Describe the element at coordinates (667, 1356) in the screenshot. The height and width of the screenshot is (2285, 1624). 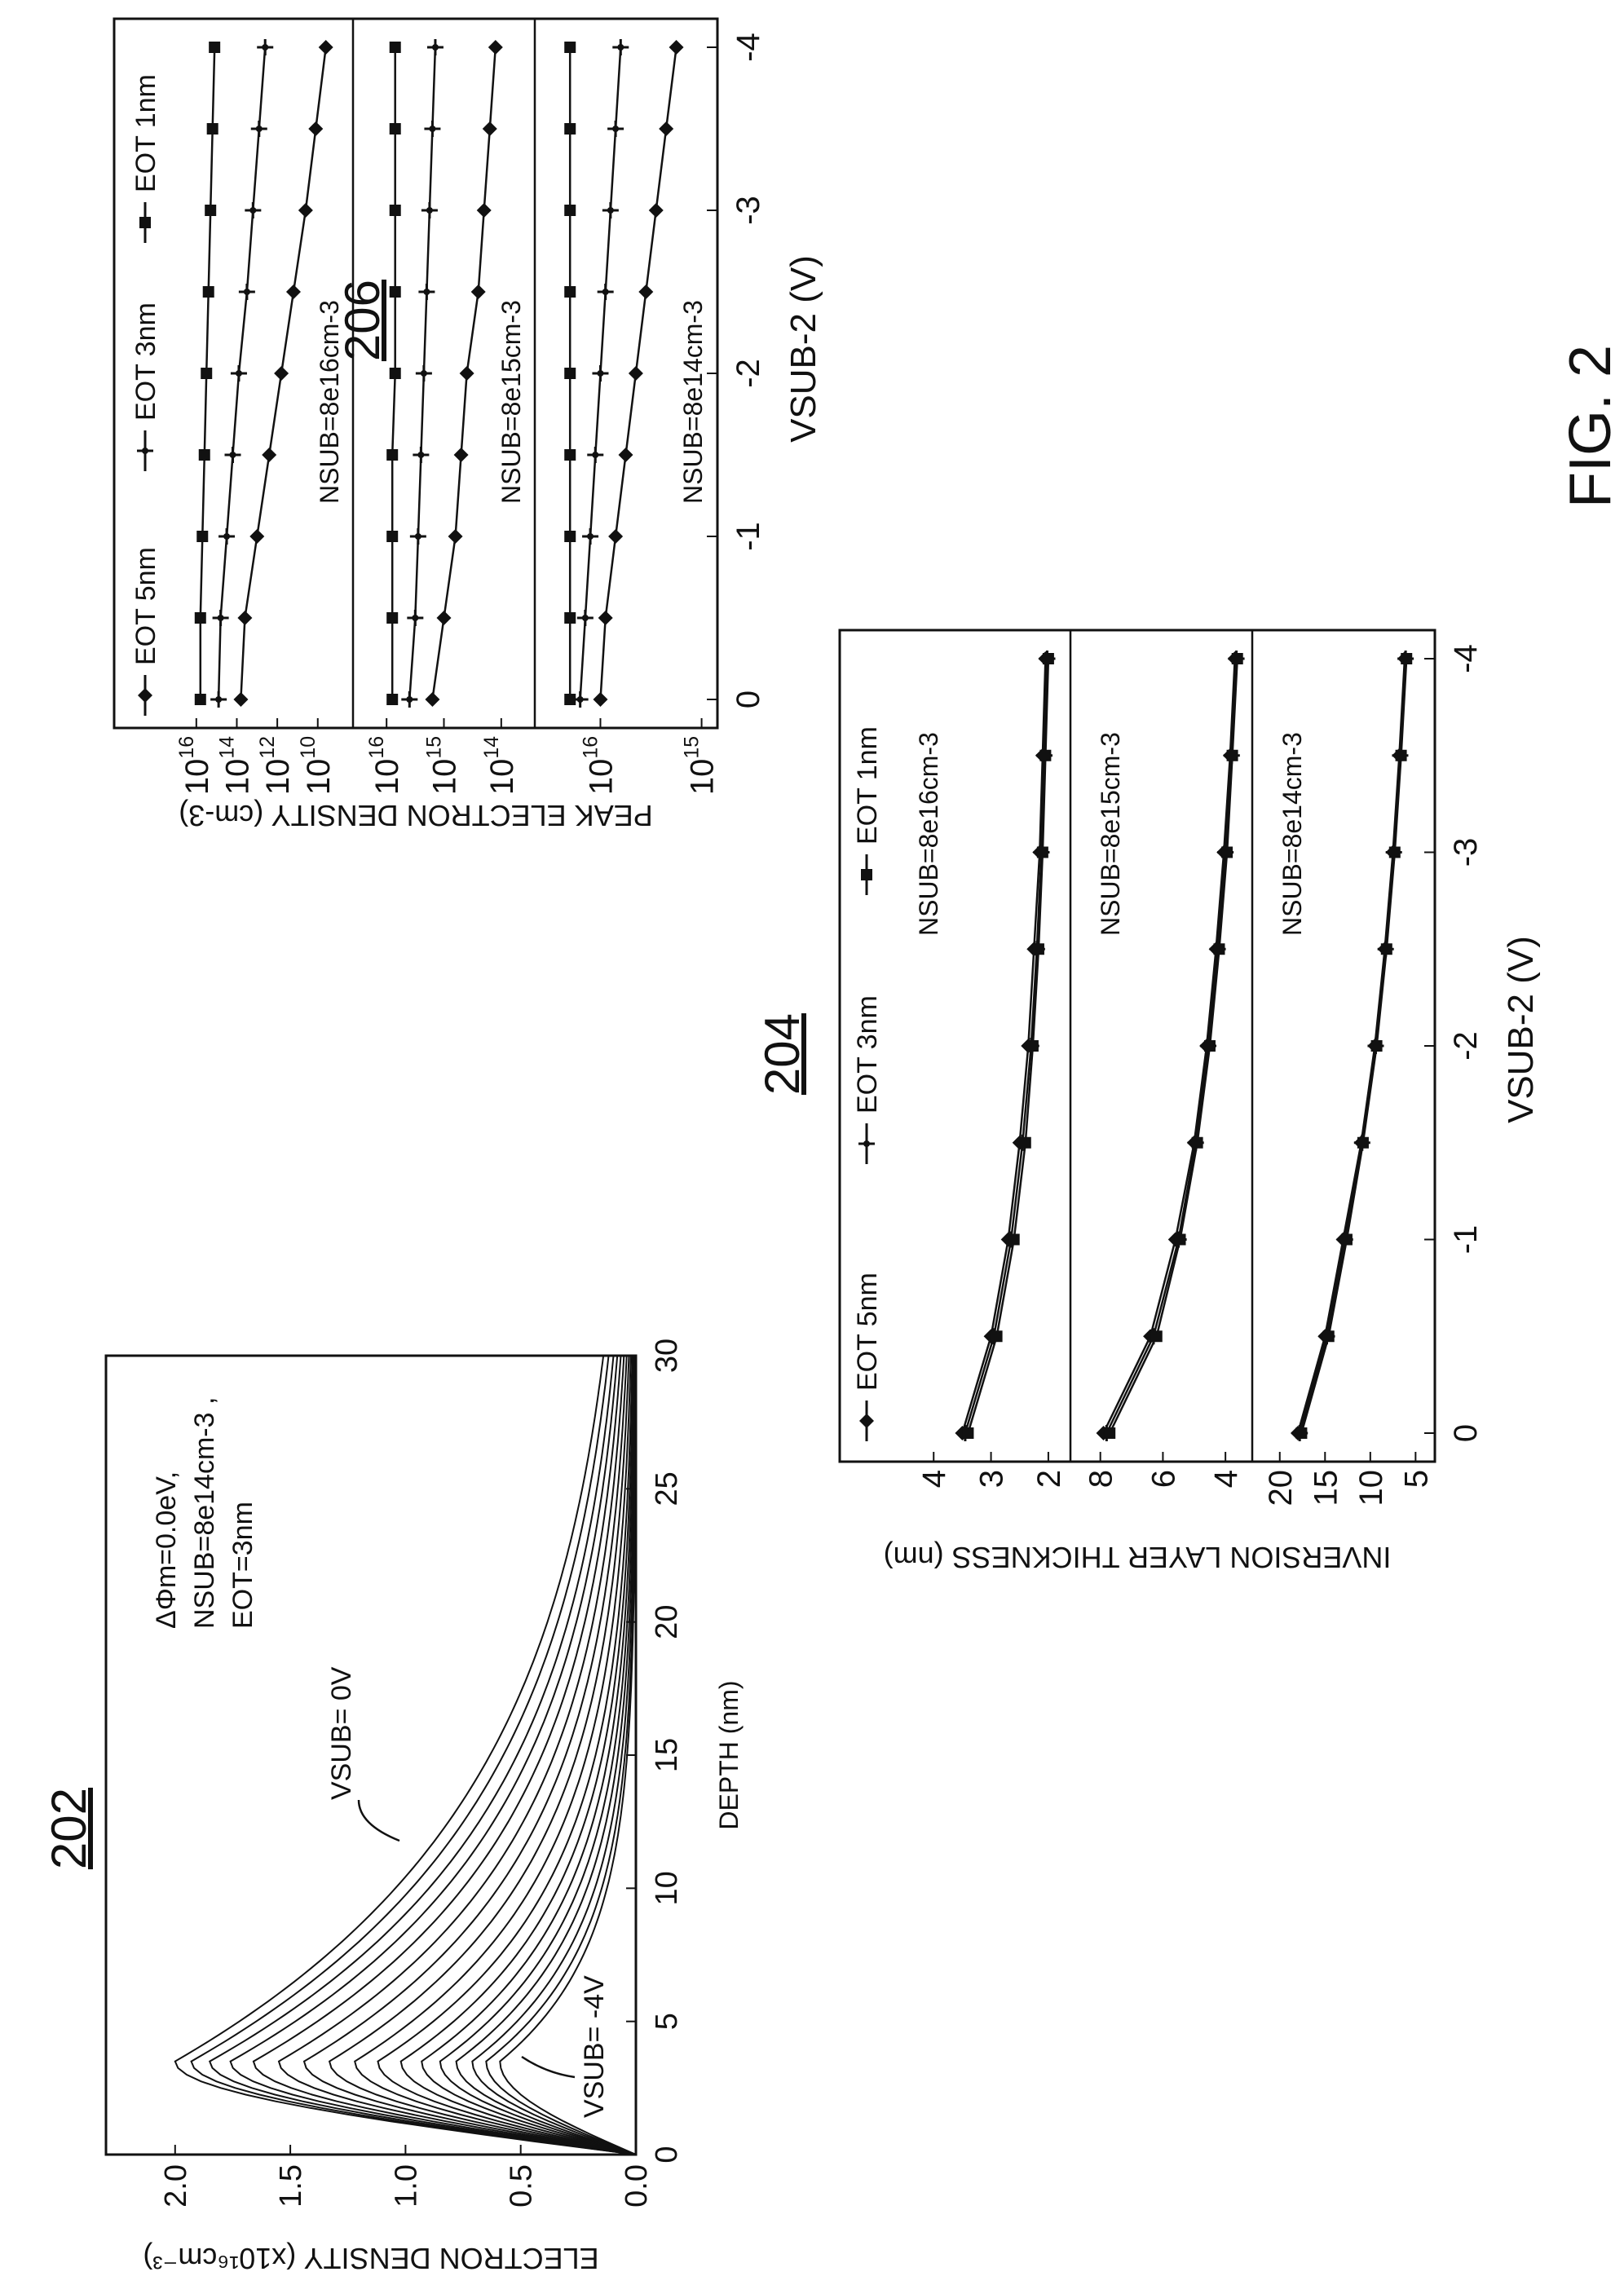
I see `x-tick-label-6: 30` at that location.